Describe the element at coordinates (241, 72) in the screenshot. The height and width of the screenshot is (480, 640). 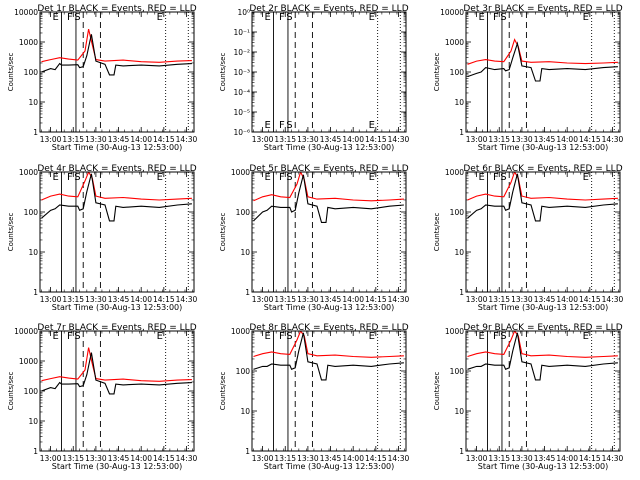
I see `y-tick-label: 10⁻³` at that location.